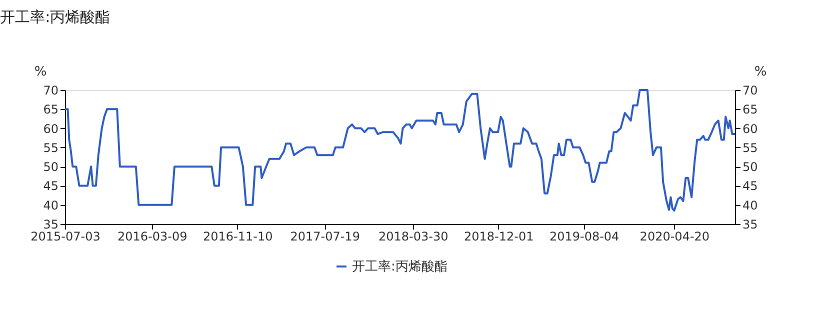 Image resolution: width=820 pixels, height=320 pixels. Describe the element at coordinates (750, 186) in the screenshot. I see `y2-tick-label: 45` at that location.